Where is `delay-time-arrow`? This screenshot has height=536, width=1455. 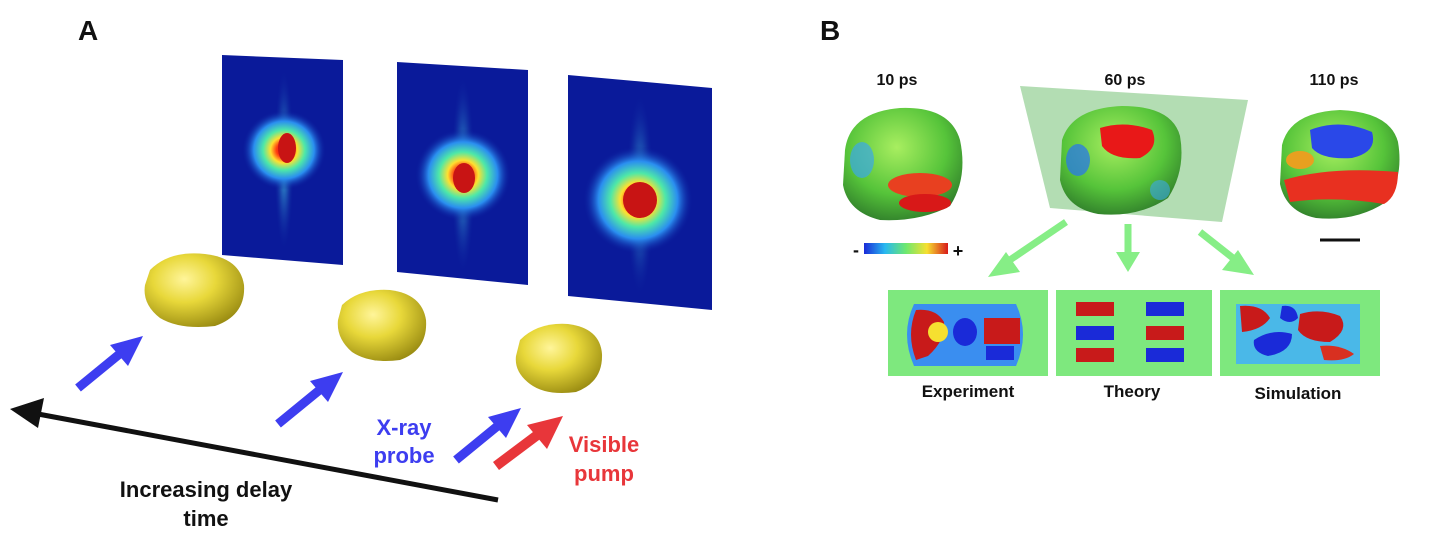 delay-time-arrow is located at coordinates (254, 450).